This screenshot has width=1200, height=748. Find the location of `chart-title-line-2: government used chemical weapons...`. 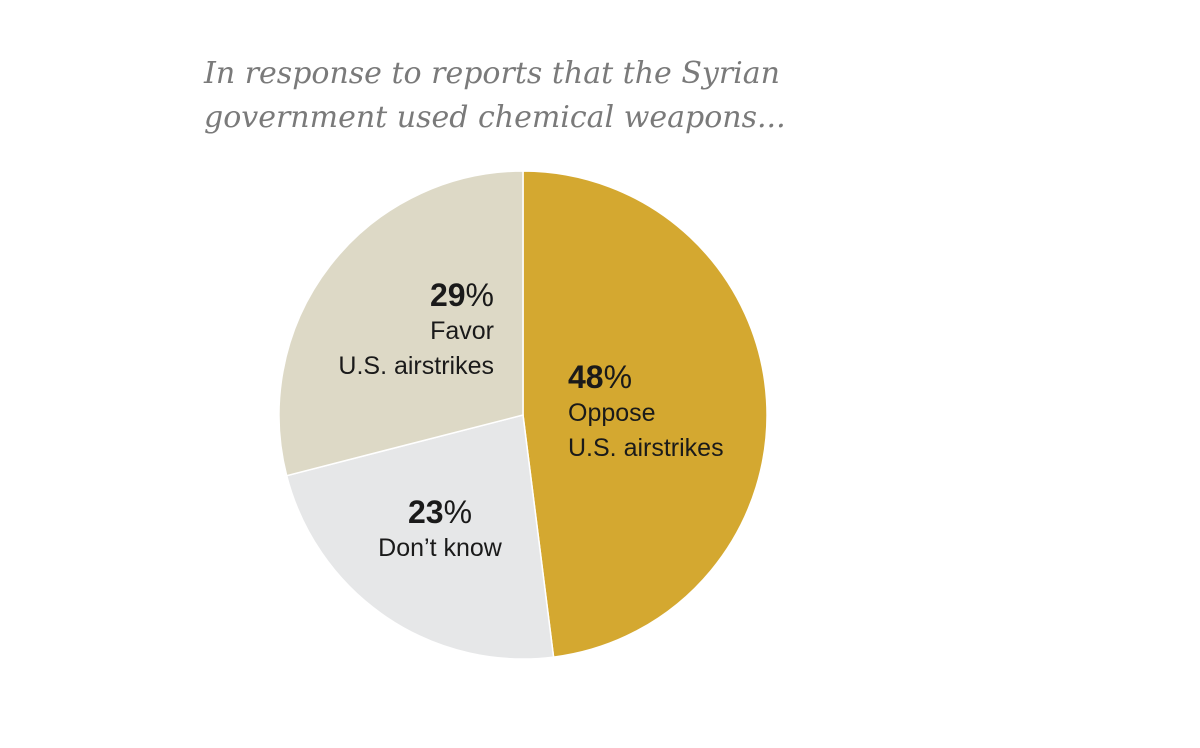

chart-title-line-2: government used chemical weapons... is located at coordinates (495, 117).